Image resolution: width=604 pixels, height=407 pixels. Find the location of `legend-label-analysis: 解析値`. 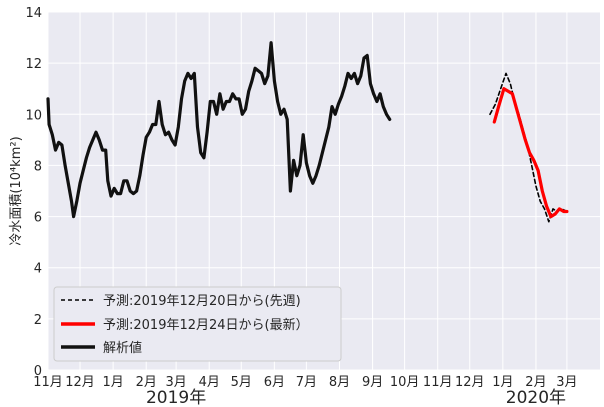

legend-label-analysis: 解析値 is located at coordinates (122, 348).